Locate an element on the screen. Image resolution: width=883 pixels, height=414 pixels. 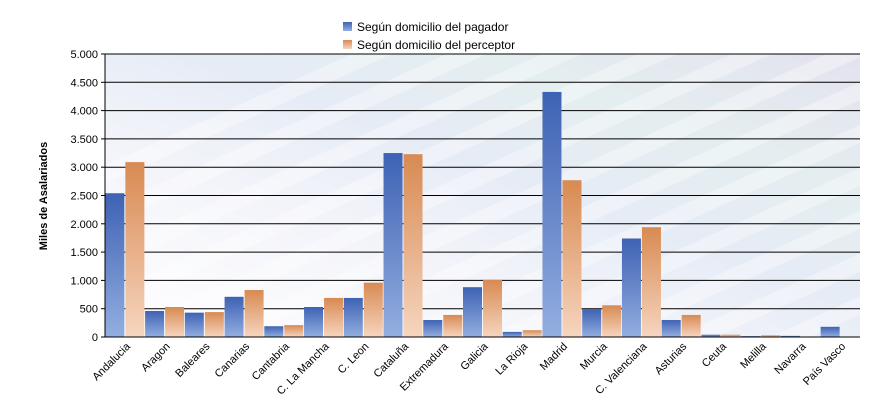
y-tick-label: 4.000 is located at coordinates (84, 112).